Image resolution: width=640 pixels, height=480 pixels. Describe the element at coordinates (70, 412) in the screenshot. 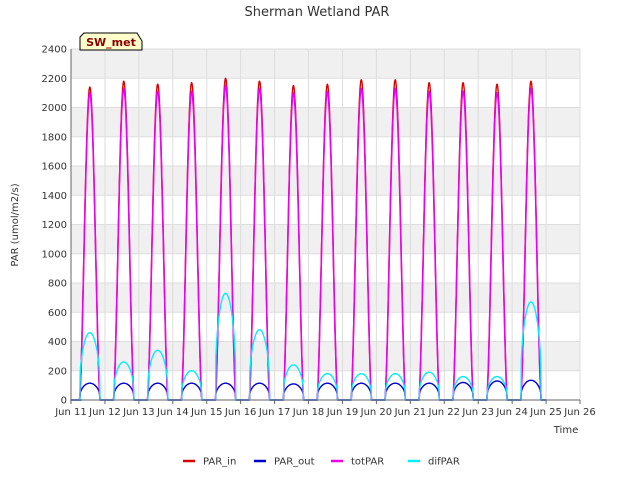

I see `x-tick-label: Jun 11` at that location.